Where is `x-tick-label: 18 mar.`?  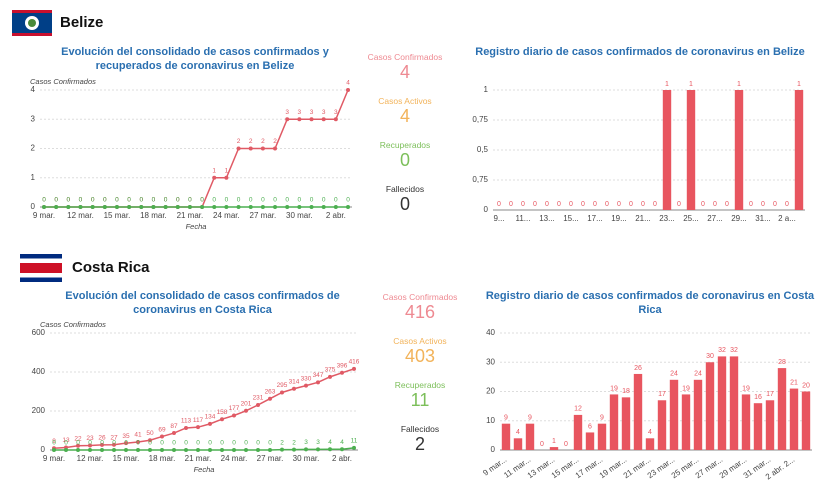
x-tick-label: 18 mar. is located at coordinates (162, 458).